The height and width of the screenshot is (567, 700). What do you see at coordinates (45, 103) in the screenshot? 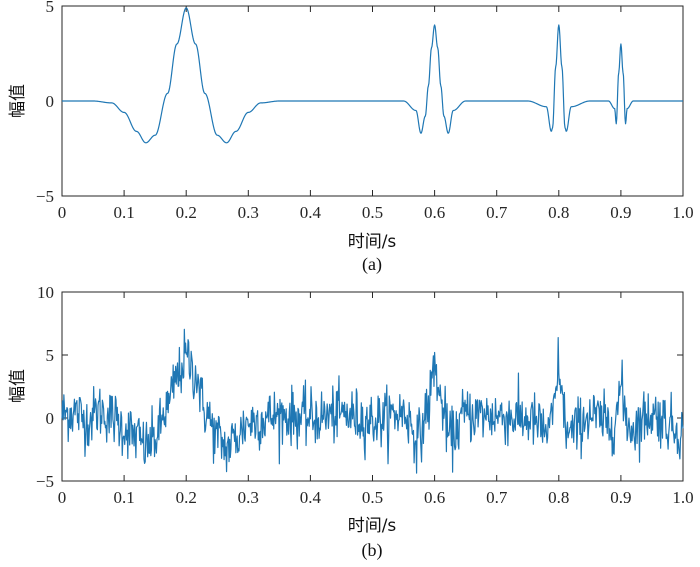
I see `panel-a-y-tick-labels: −5 0 5` at bounding box center [45, 103].